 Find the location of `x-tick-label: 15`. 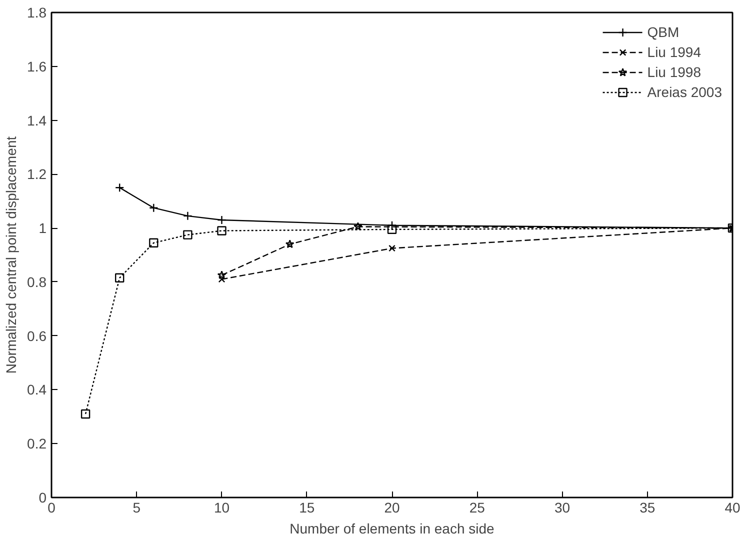

x-tick-label: 15 is located at coordinates (307, 508).